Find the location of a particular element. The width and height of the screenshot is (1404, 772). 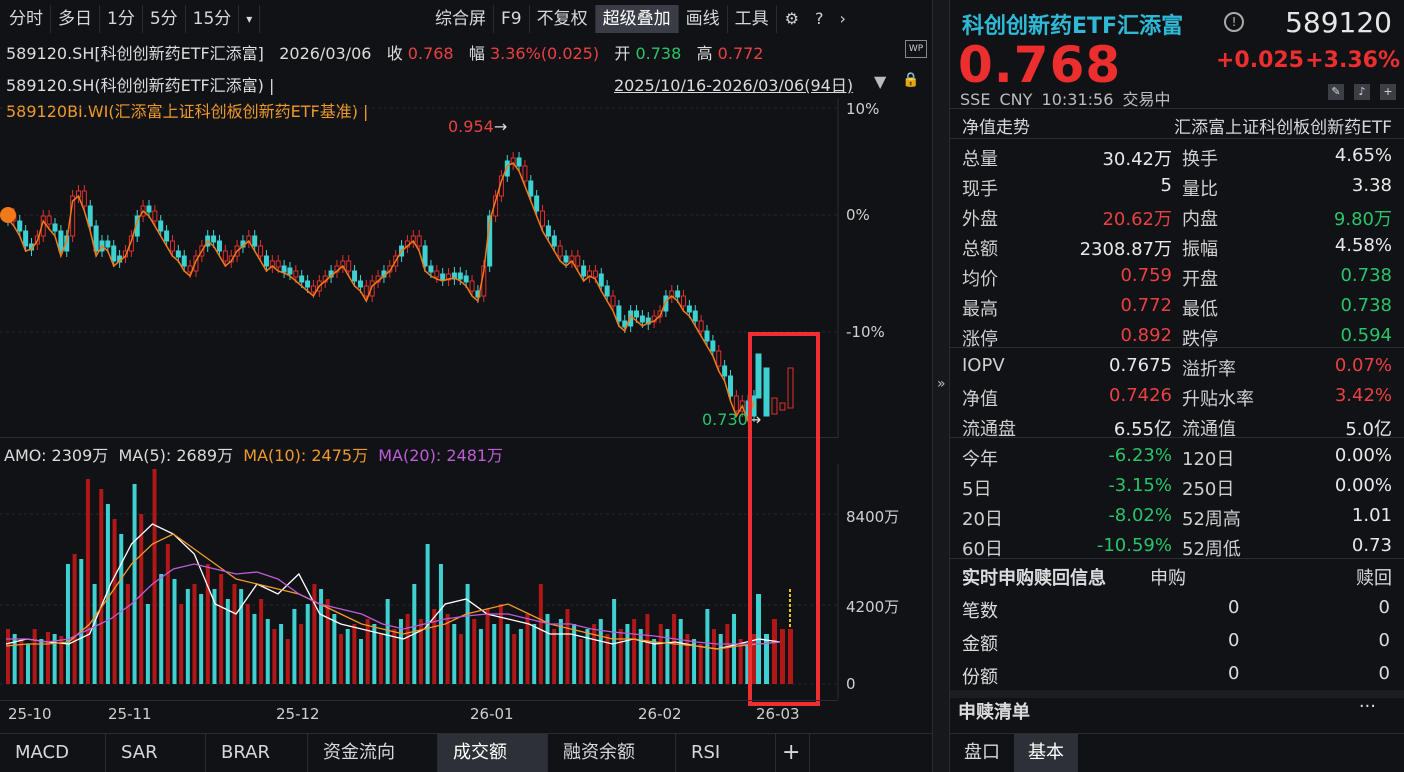

date-range: 2025/10/16-2026/03/06(94日) is located at coordinates (734, 85).